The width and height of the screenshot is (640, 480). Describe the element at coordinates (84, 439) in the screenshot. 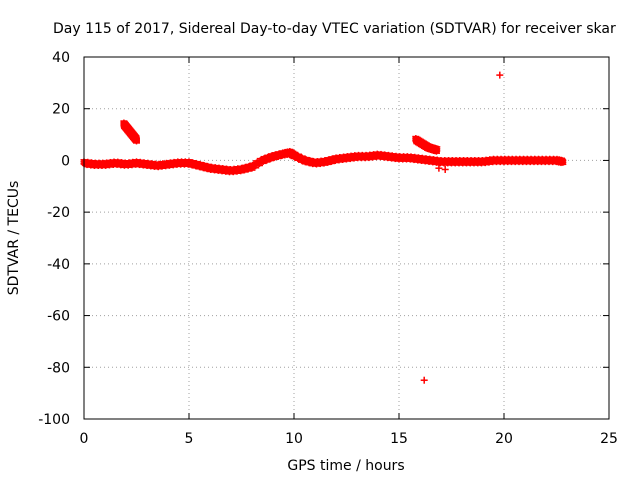

I see `x-tick-label: 0` at that location.